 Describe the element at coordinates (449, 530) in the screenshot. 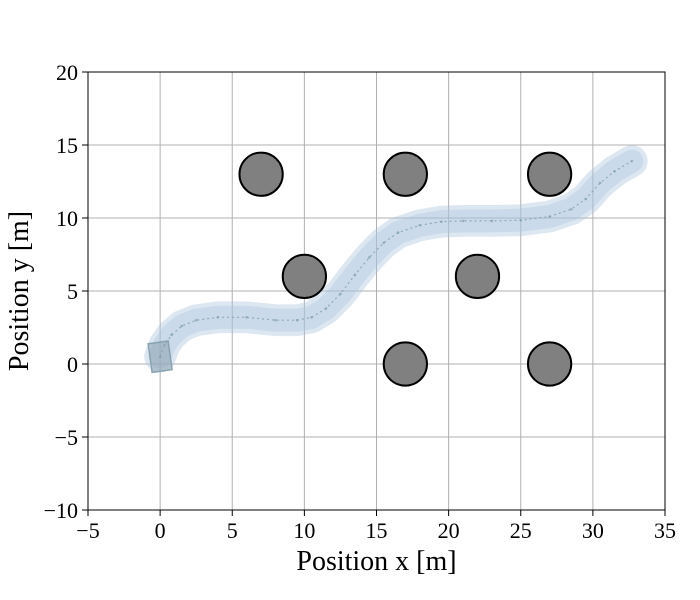

I see `x-tick-label: 20` at that location.